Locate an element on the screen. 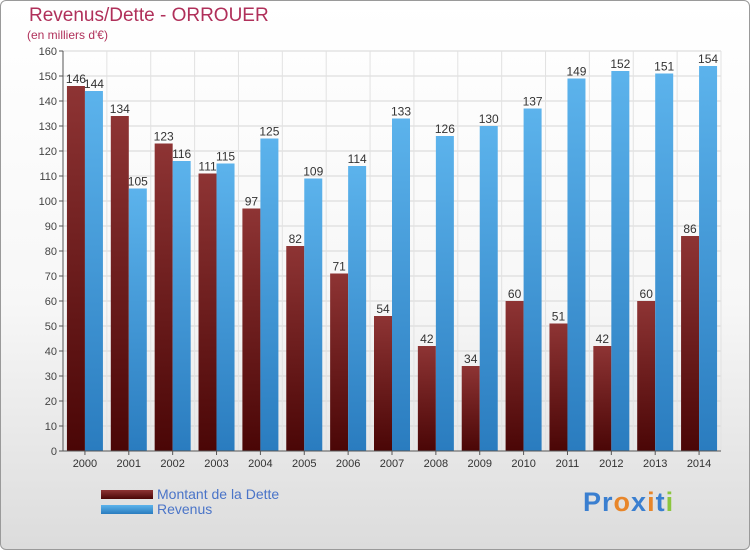 This screenshot has width=750, height=550. data-label-dette: 86 is located at coordinates (690, 229).